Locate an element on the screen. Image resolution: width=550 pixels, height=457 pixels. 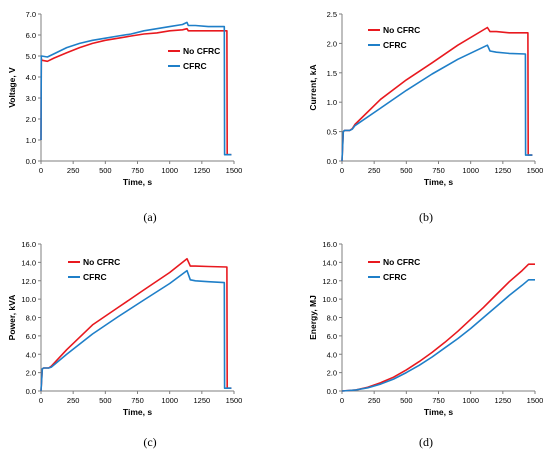
y-tick-label: 5.0 is located at coordinates (31, 56).